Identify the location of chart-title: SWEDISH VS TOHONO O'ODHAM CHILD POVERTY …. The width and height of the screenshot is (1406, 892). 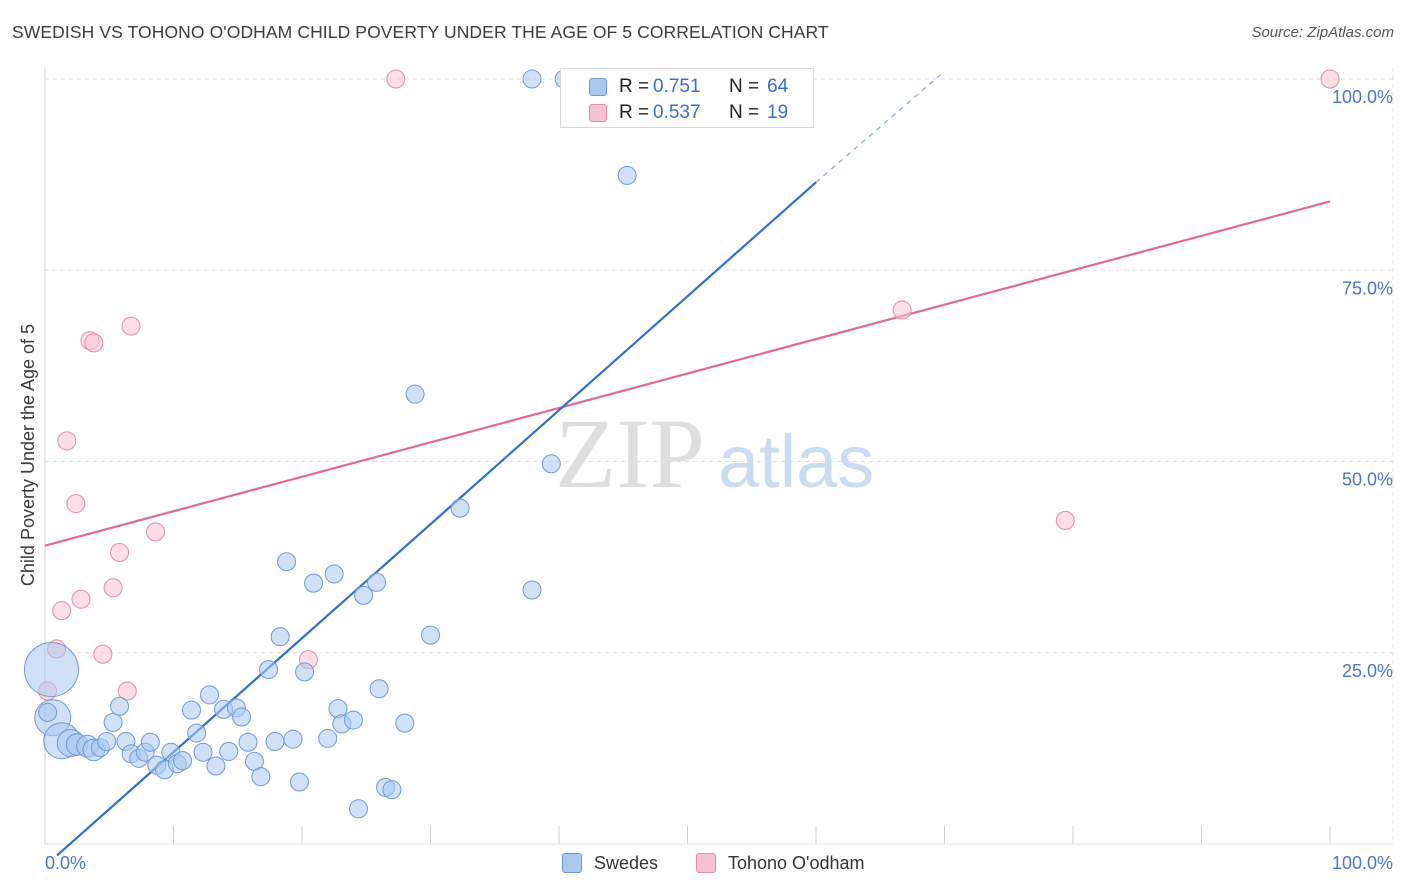
(420, 32).